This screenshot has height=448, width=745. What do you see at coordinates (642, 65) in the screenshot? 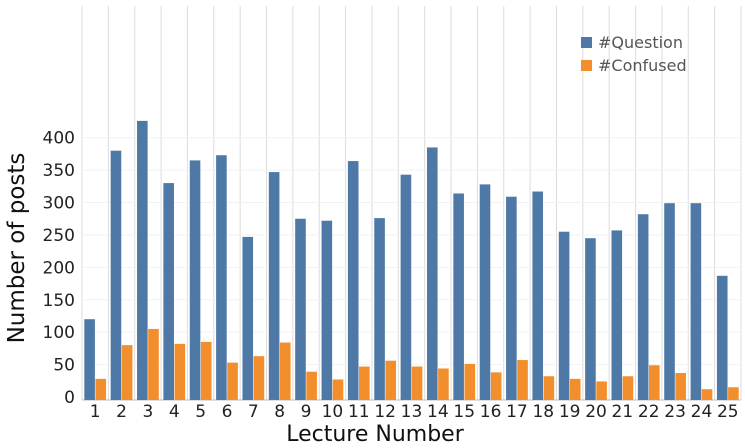
I see `legend-label-confused: #Confused` at bounding box center [642, 65].